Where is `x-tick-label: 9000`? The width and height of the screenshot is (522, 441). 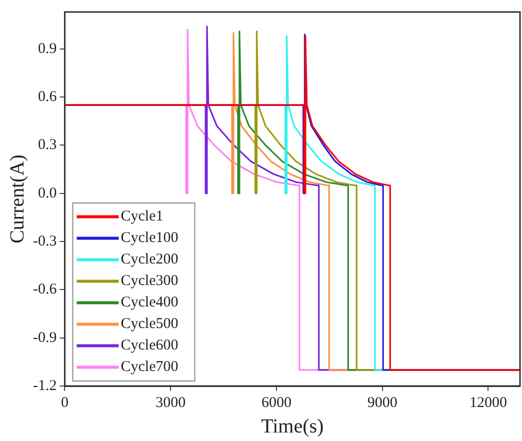
x-tick-label: 9000 is located at coordinates (382, 402).